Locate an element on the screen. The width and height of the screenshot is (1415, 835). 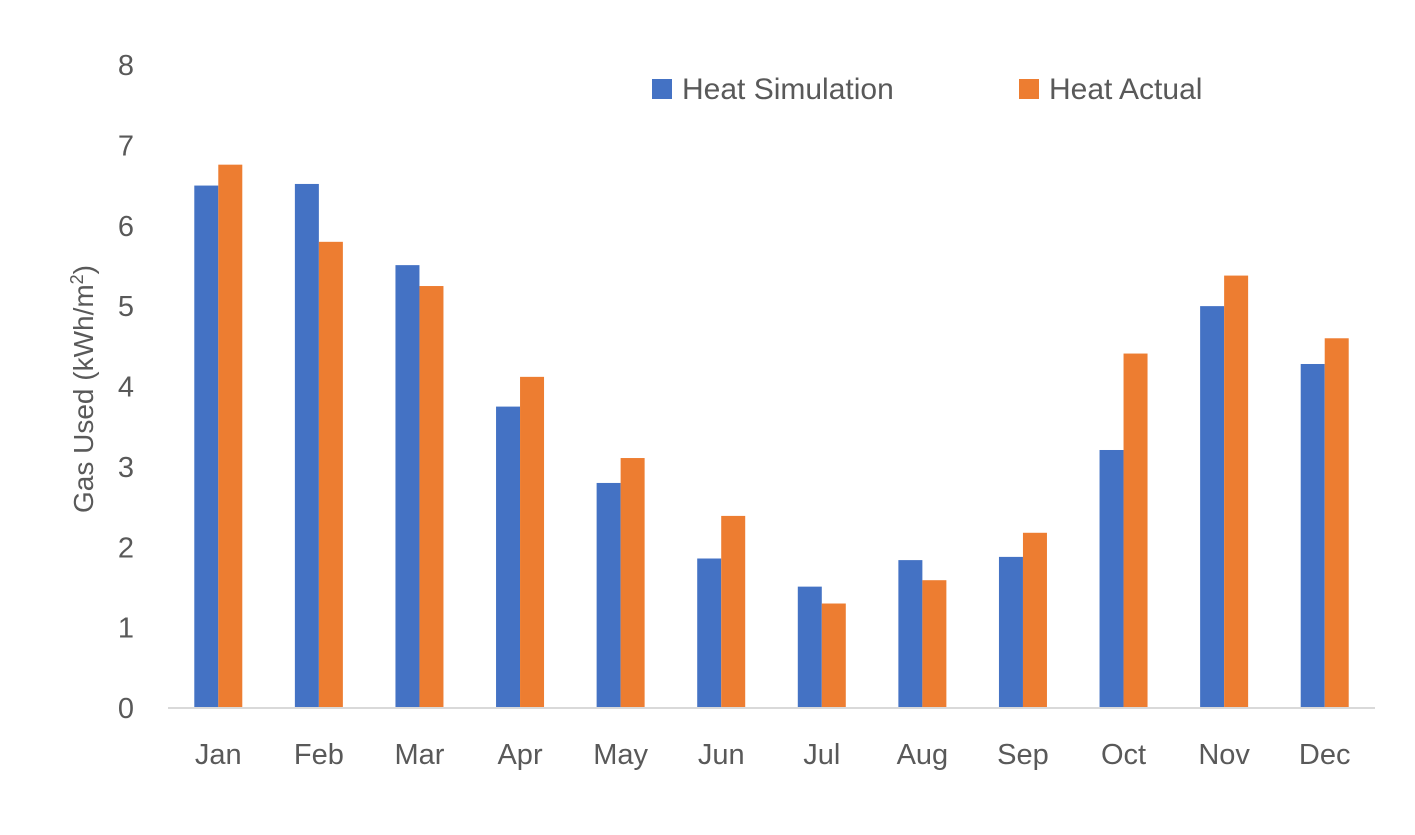
bar-actual-jun is located at coordinates (733, 611).